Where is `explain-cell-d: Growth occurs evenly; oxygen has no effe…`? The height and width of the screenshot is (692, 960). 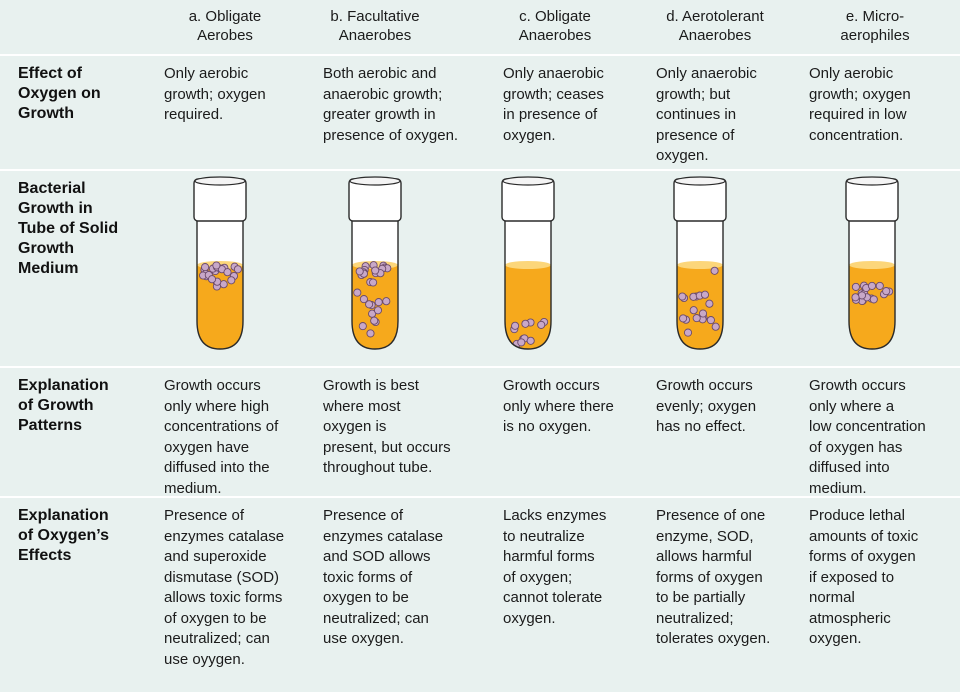
explain-cell-d: Growth occurs evenly; oxygen has no effe… is located at coordinates (706, 406).